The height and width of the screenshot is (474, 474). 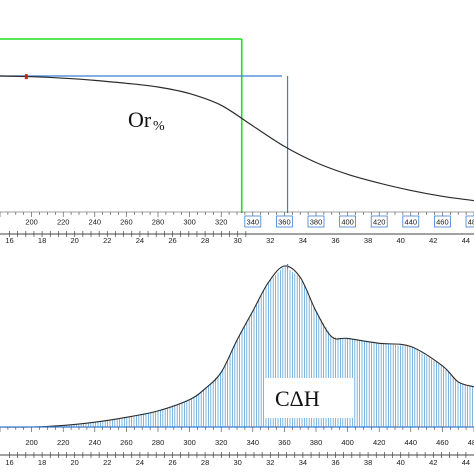 What do you see at coordinates (126, 442) in the screenshot?
I see `bottom-temp-tick-label: 260` at bounding box center [126, 442].